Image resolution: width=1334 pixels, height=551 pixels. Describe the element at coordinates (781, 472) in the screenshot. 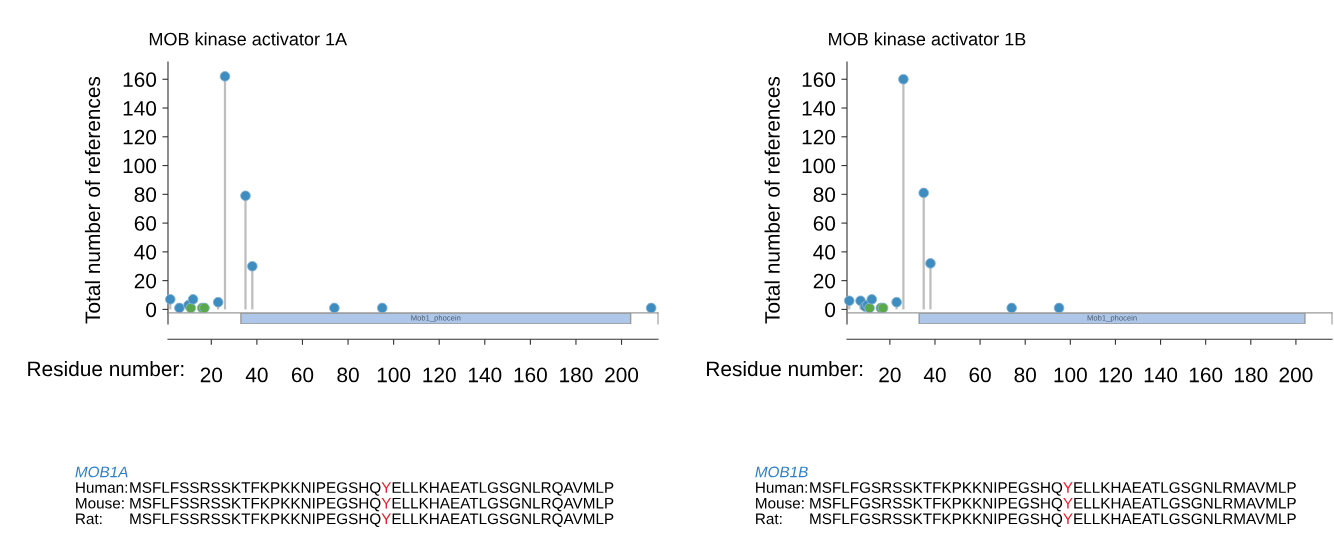

I see `text: MOB1B` at that location.